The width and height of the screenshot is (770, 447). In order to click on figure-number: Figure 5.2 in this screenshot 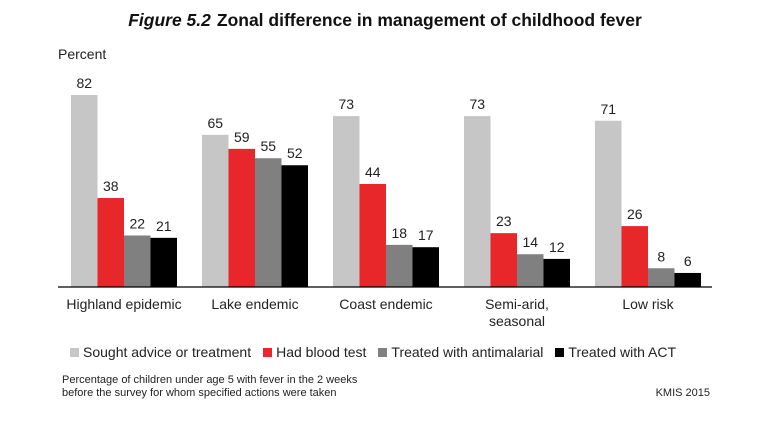, I will do `click(169, 20)`.